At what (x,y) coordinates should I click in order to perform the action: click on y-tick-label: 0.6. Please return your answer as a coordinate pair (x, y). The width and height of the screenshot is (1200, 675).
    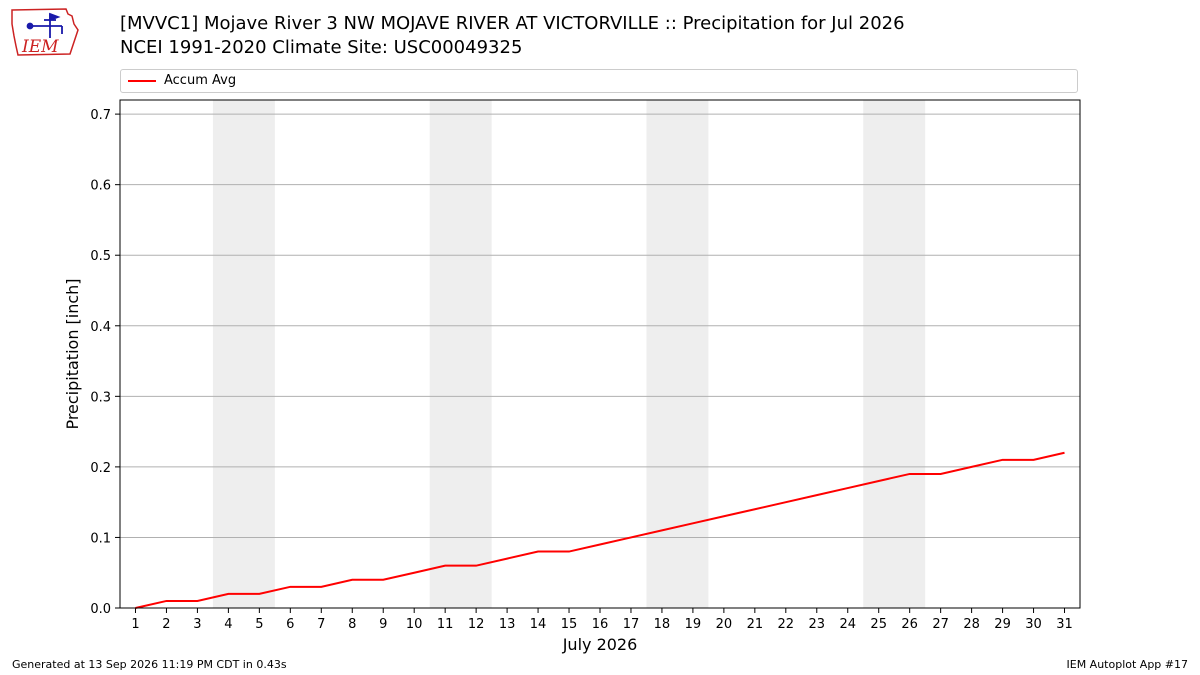
    Looking at the image, I should click on (100, 186).